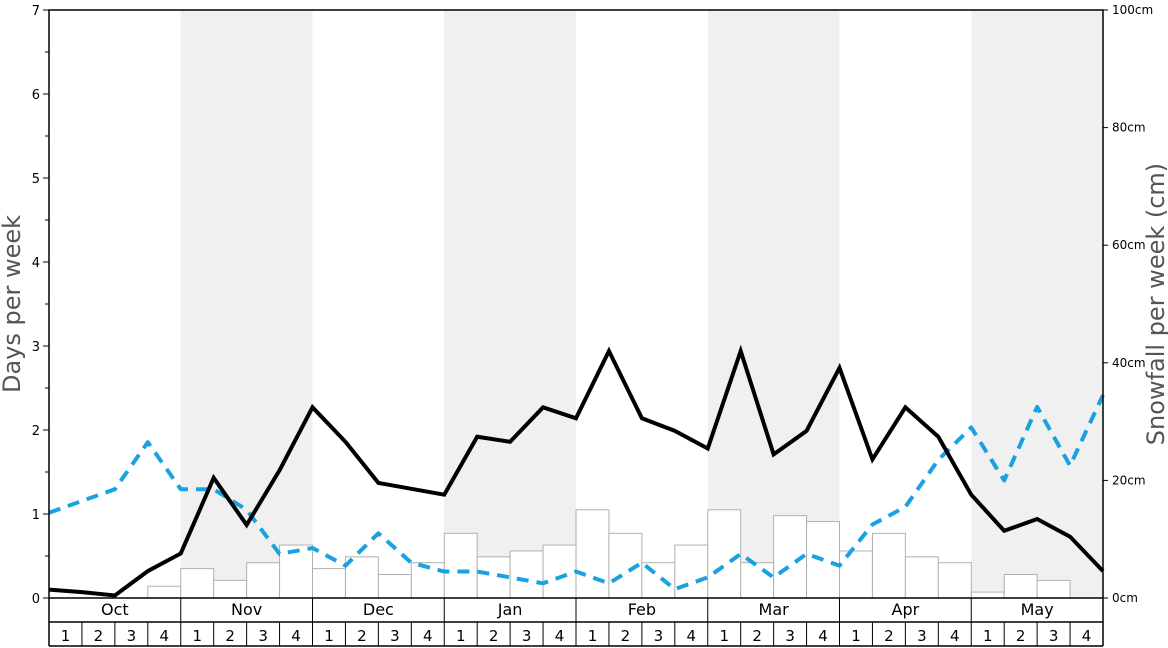  I want to click on left-tick-label: 3, so click(36, 347).